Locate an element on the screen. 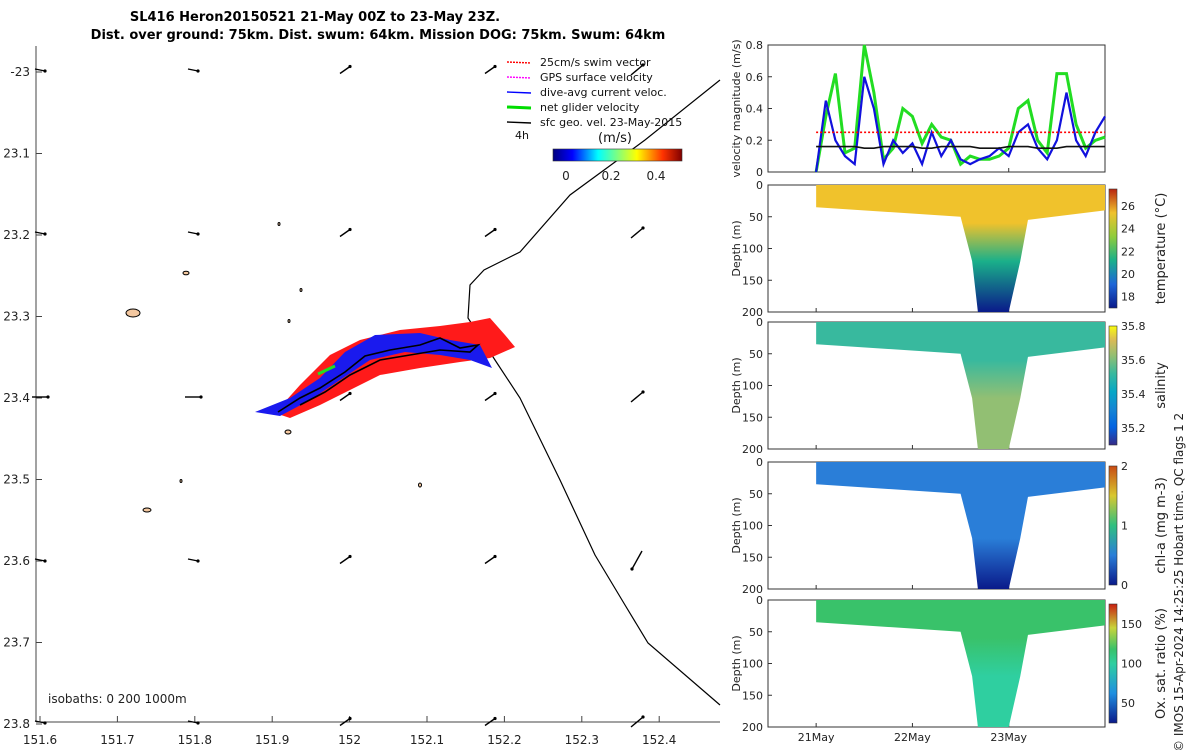  colorbar-tick-label: 35.6 is located at coordinates (1133, 360).